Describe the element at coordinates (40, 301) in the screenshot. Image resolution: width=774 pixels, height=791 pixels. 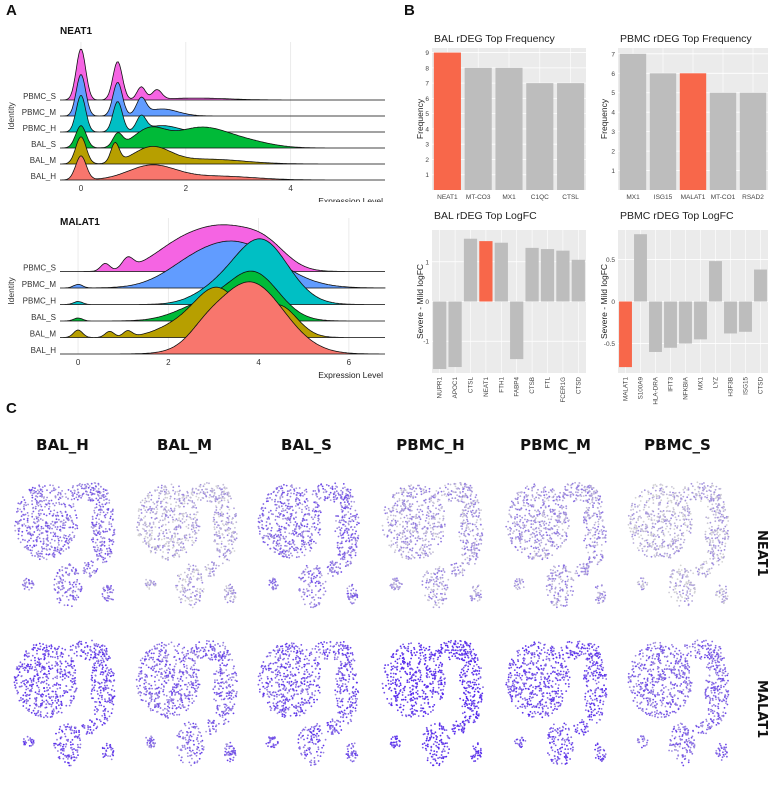
I see `ridge-label: PBMC_H` at that location.